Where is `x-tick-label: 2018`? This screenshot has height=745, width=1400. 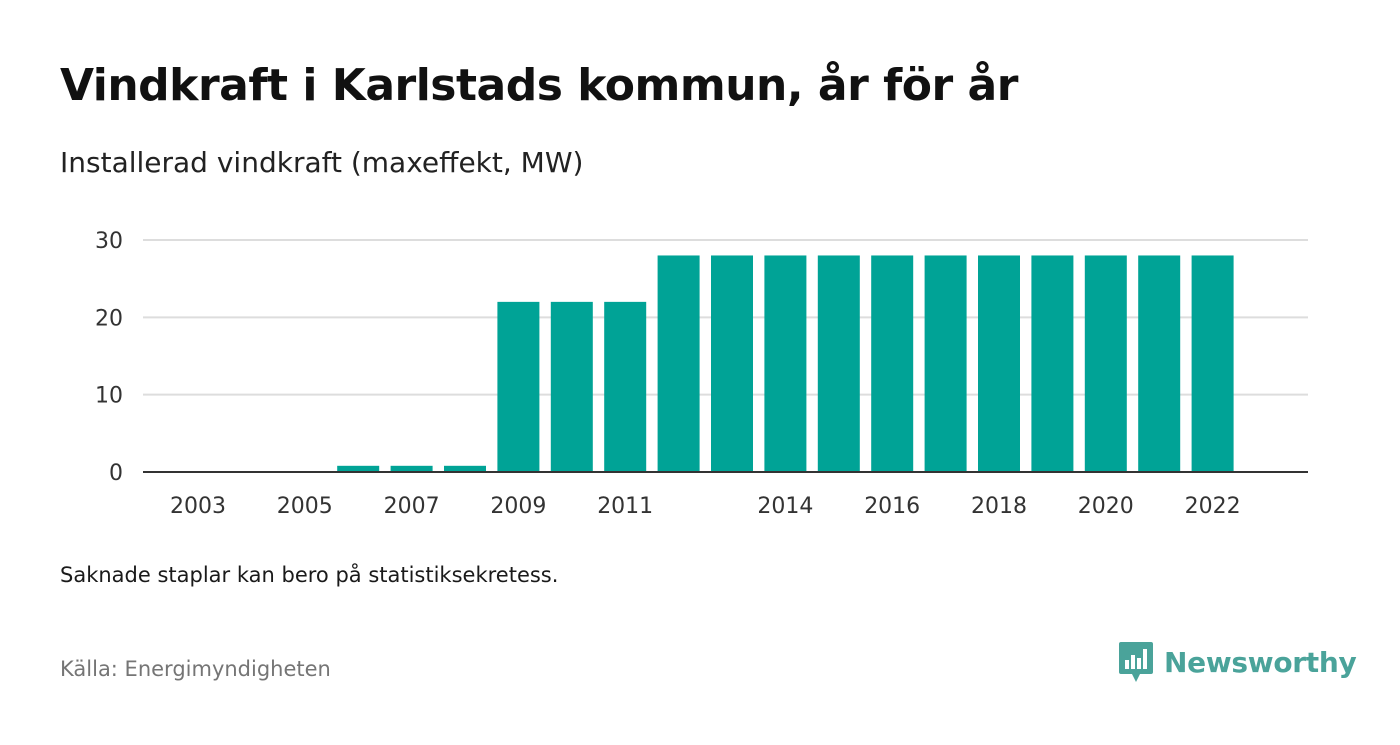
x-tick-label: 2018 is located at coordinates (999, 506).